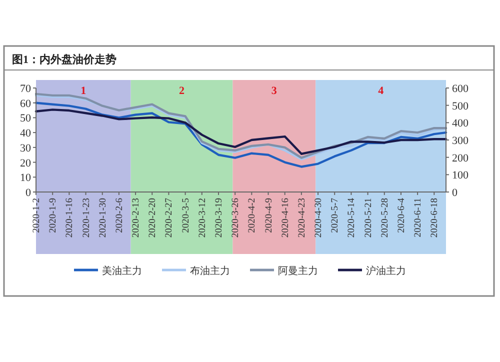 The height and width of the screenshot is (362, 500). I want to click on x-tick-label: 2020-1-9, so click(53, 215).